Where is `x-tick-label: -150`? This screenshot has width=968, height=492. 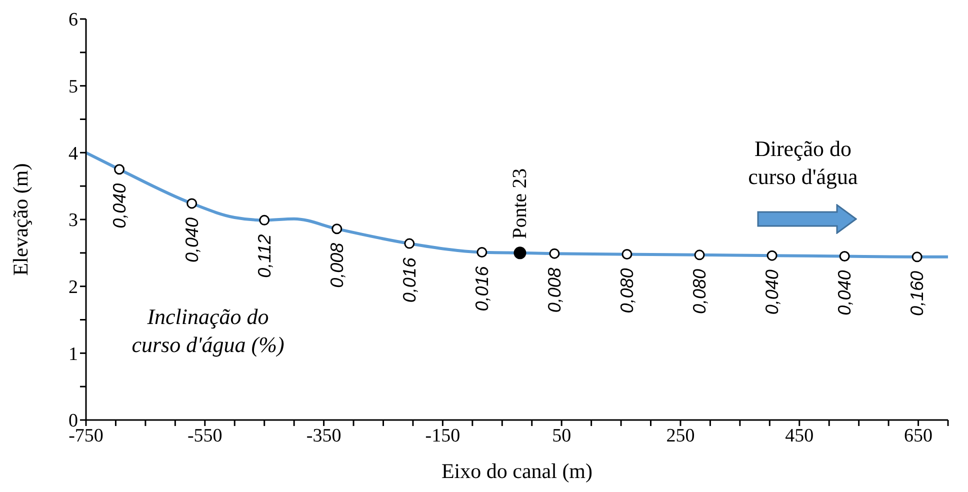 x-tick-label: -150 is located at coordinates (442, 435).